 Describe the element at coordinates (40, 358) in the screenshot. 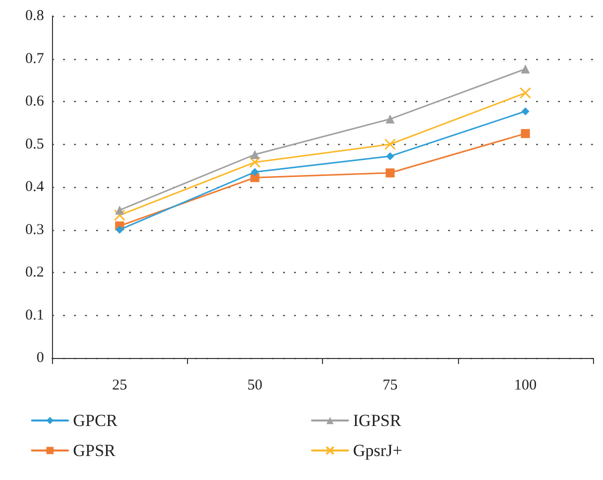

I see `y-tick-label: 0` at that location.